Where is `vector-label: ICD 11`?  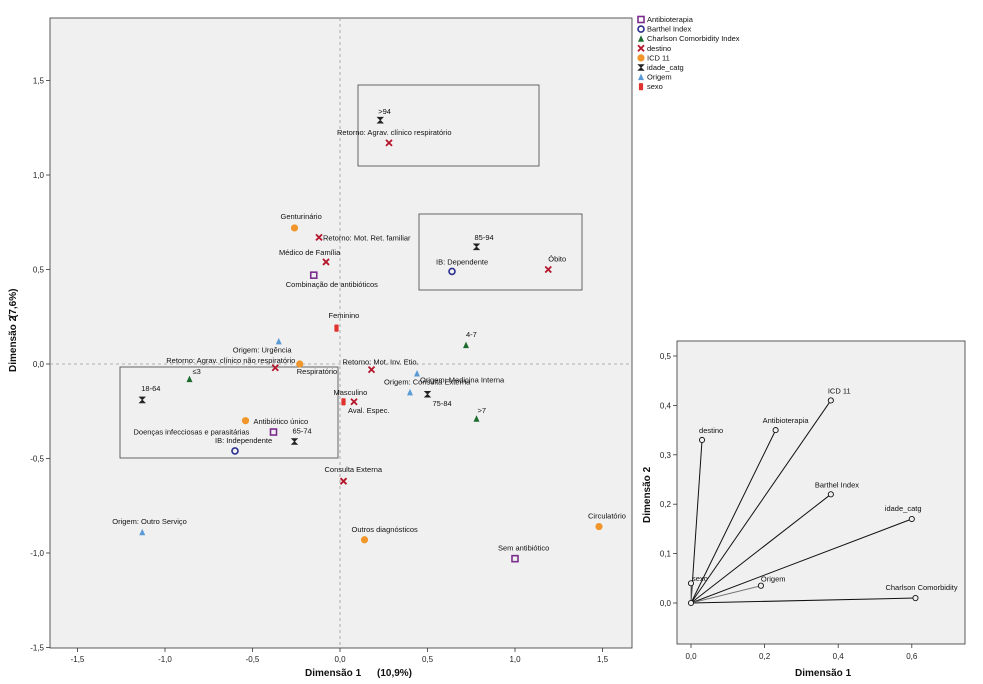
vector-label: ICD 11 is located at coordinates (839, 390).